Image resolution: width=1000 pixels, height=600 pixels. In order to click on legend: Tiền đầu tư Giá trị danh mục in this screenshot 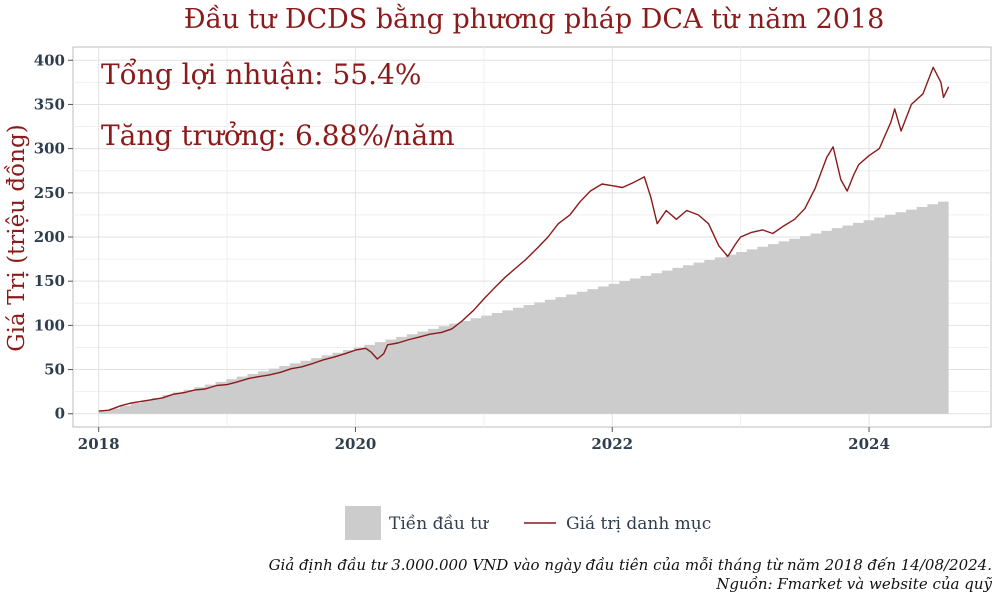, I will do `click(528, 523)`.